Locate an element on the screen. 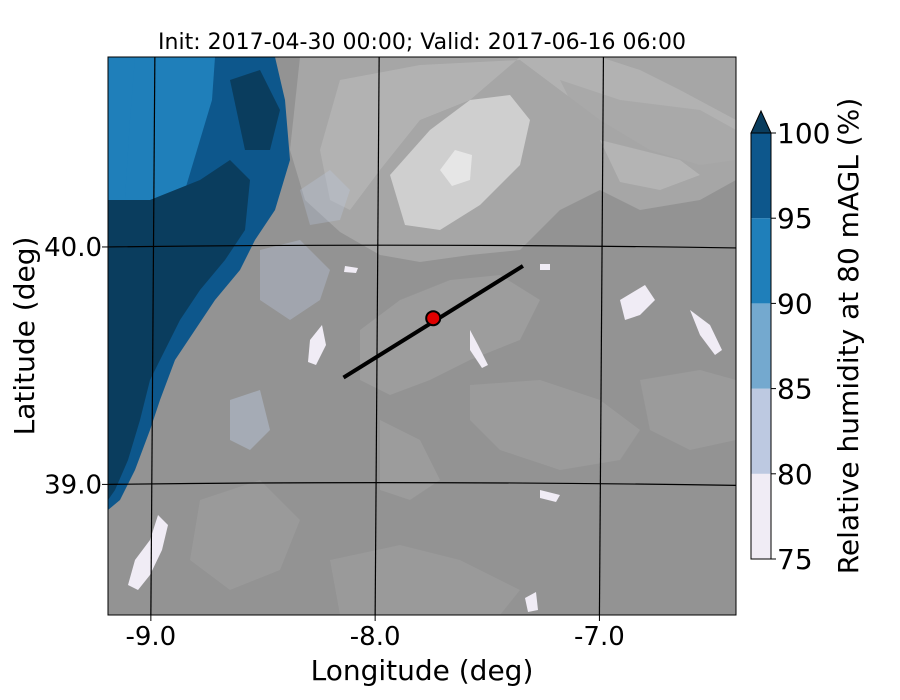 Image resolution: width=900 pixels, height=700 pixels. x-tick-label: -8.0 is located at coordinates (375, 637).